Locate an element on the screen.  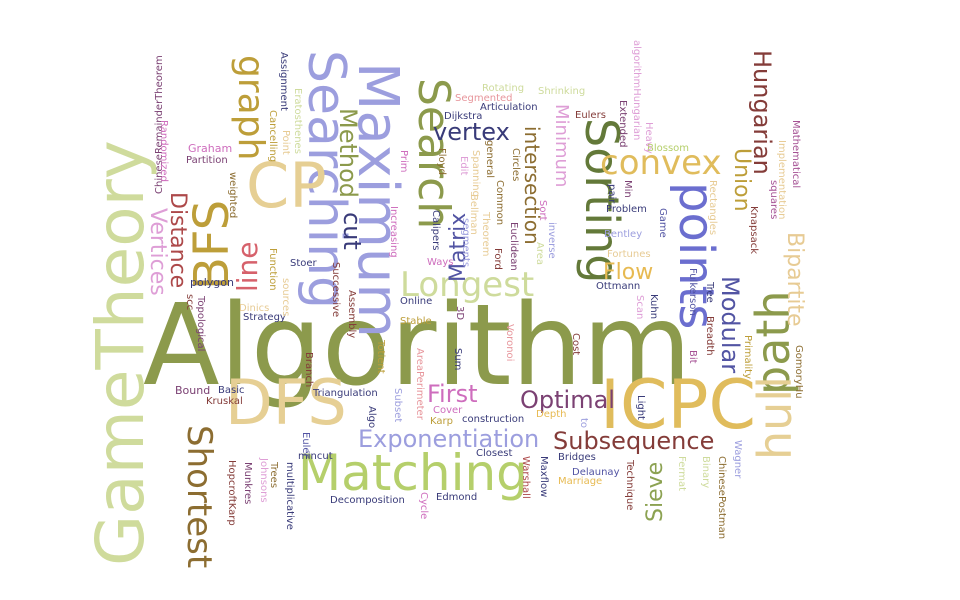
word-calipers: Calipers is located at coordinates (435, 230).